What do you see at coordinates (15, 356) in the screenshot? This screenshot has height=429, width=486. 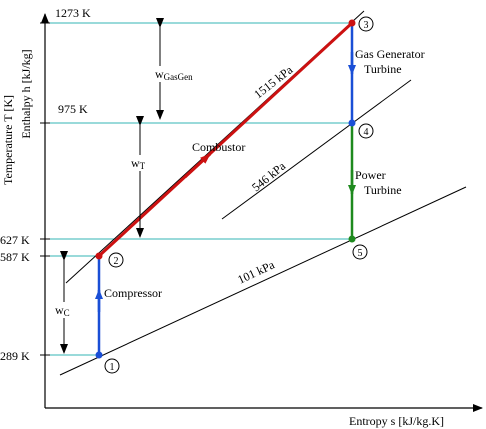 I see `temp-label-289: 289 K` at bounding box center [15, 356].